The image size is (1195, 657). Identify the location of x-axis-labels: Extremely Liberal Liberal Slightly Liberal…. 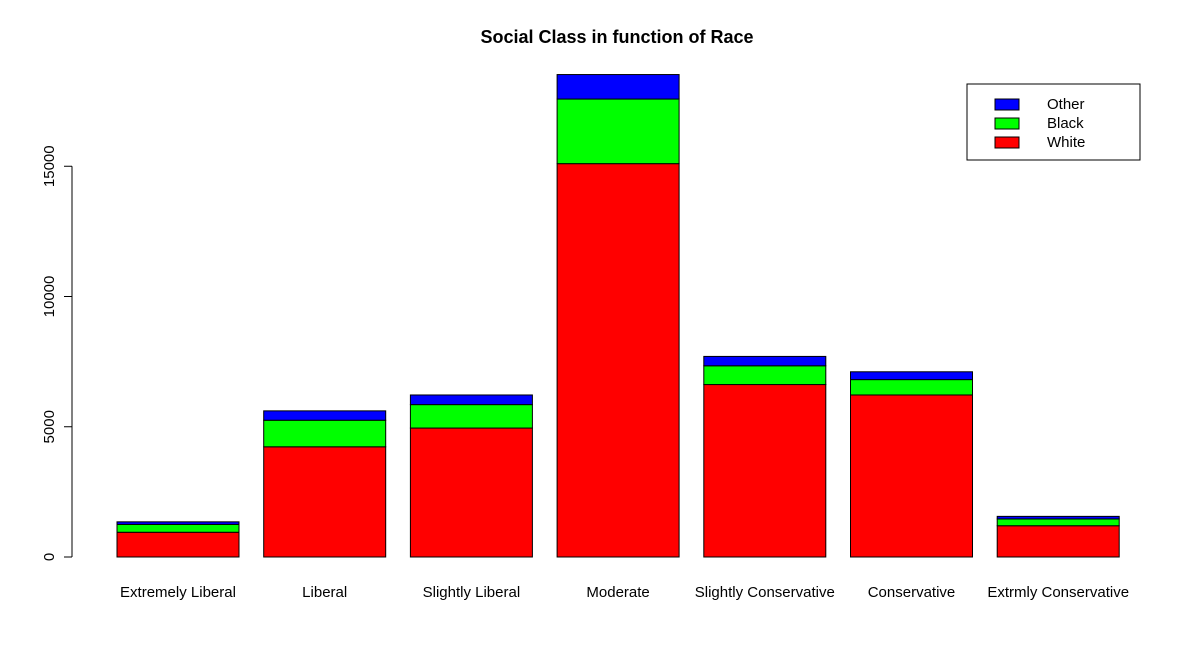
(624, 592).